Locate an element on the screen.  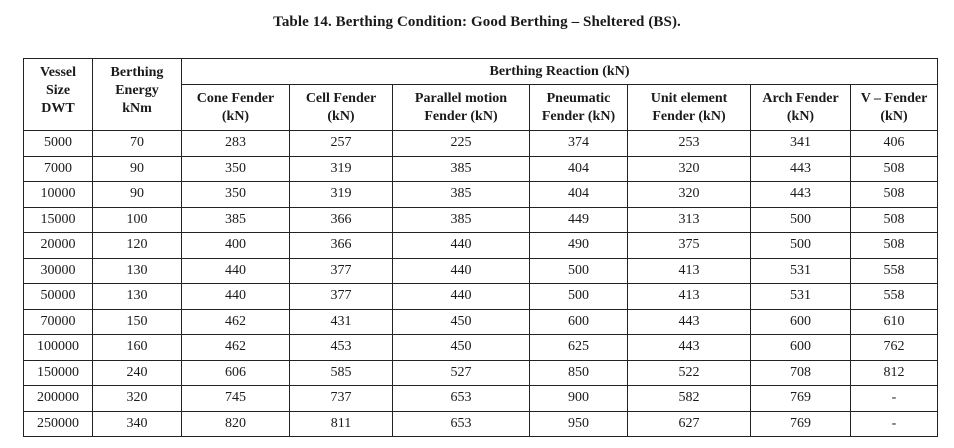
table-cell: 283 is located at coordinates (235, 143).